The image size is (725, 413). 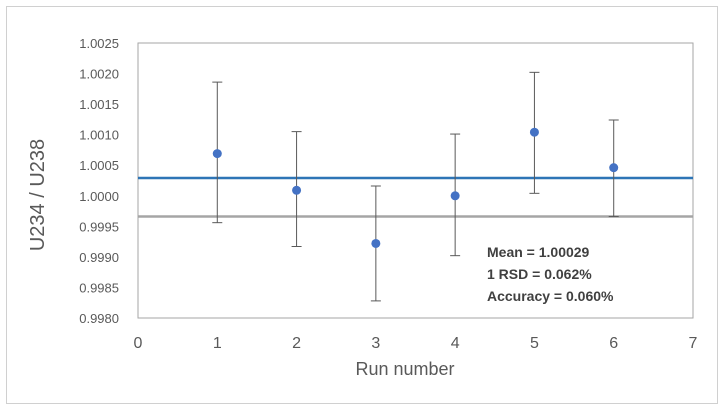 What do you see at coordinates (38, 195) in the screenshot?
I see `y-axis-title: U234 / U238` at bounding box center [38, 195].